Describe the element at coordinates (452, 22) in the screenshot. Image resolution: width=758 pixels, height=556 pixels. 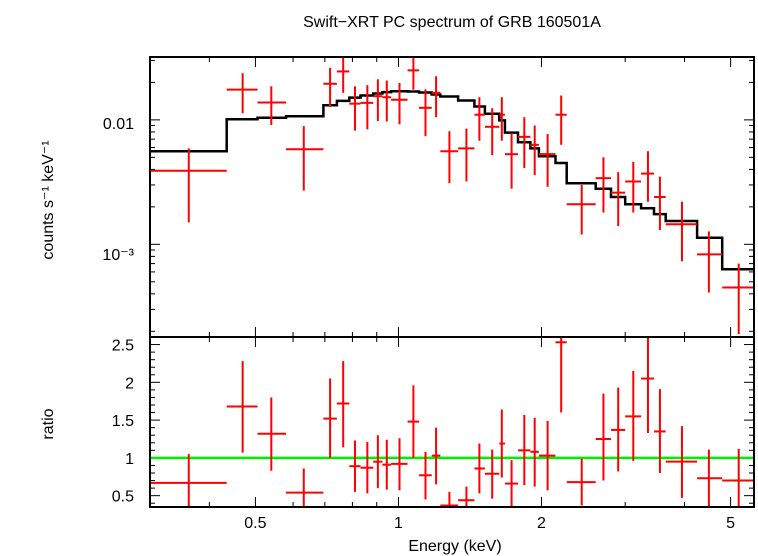
I see `chart-title: Swift−XRT PC spectrum of GRB 160501A` at that location.